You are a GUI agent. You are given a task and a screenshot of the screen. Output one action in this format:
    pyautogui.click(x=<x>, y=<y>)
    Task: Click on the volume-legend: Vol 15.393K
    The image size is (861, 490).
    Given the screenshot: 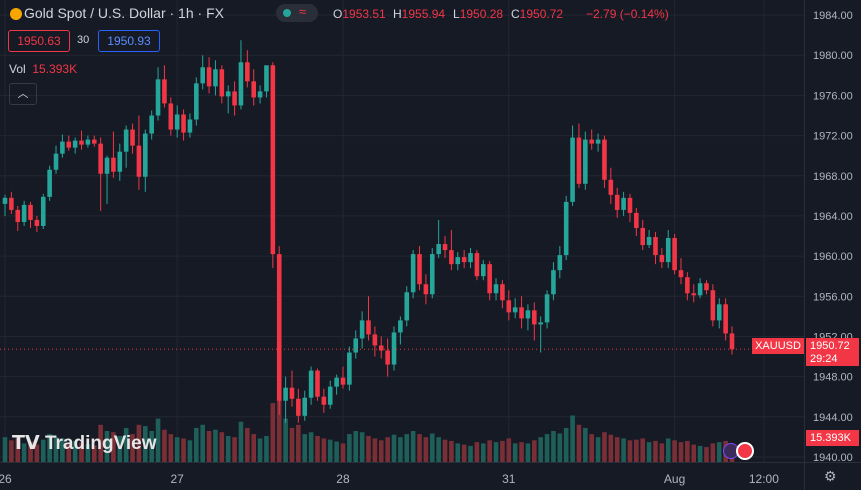 What is the action you would take?
    pyautogui.click(x=43, y=69)
    